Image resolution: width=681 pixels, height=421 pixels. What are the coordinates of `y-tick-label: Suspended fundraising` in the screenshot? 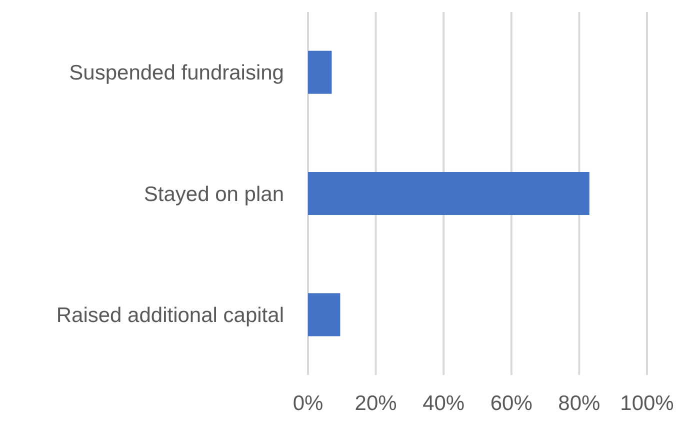 It's located at (176, 73).